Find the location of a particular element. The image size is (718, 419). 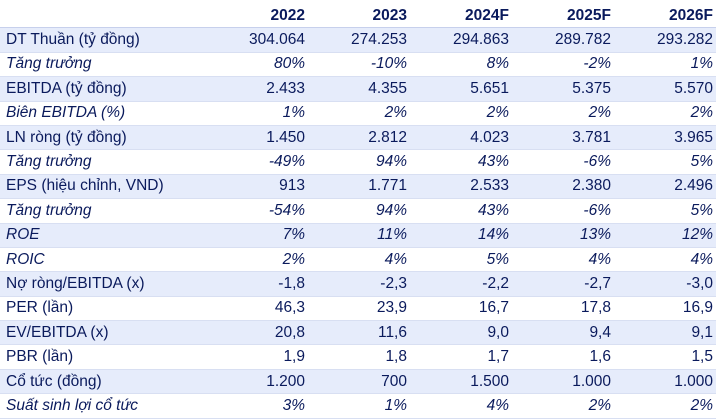

header-row: 2022 2023 2024F 2025F 2026F is located at coordinates (358, 16).